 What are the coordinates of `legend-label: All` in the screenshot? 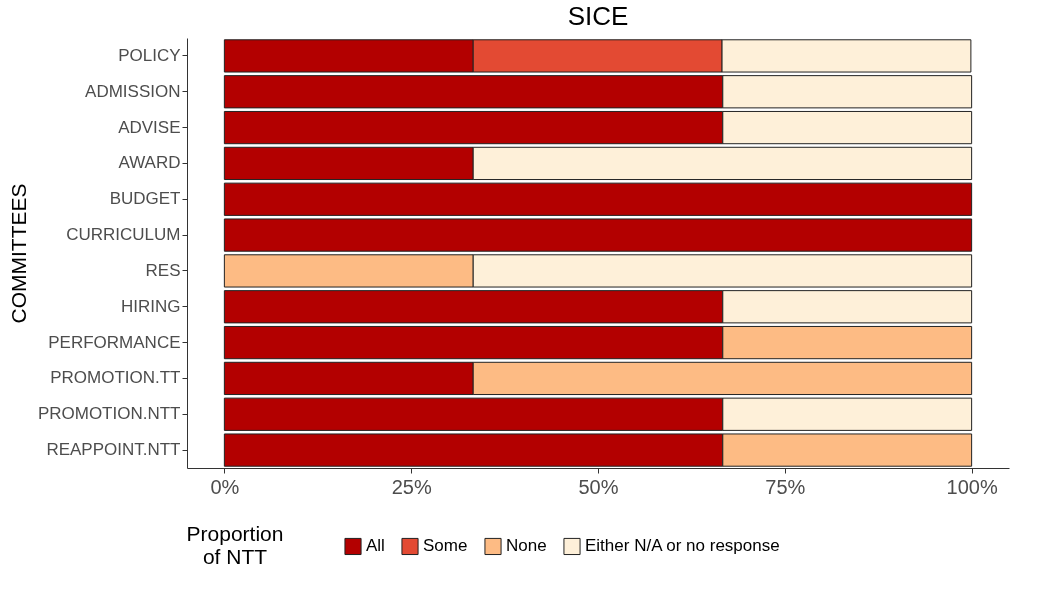 It's located at (375, 546).